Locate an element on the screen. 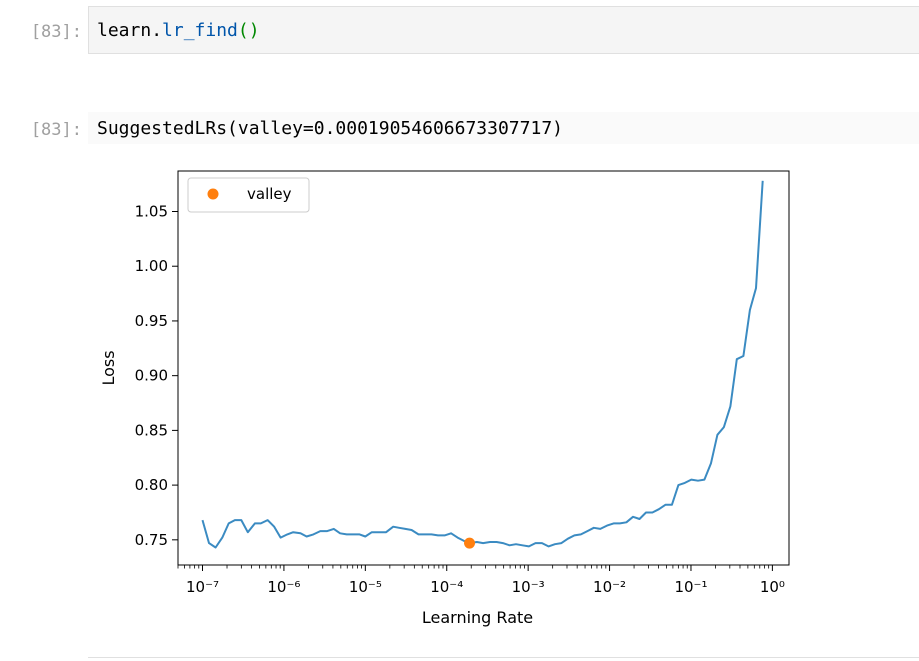  legend-box is located at coordinates (248, 195).